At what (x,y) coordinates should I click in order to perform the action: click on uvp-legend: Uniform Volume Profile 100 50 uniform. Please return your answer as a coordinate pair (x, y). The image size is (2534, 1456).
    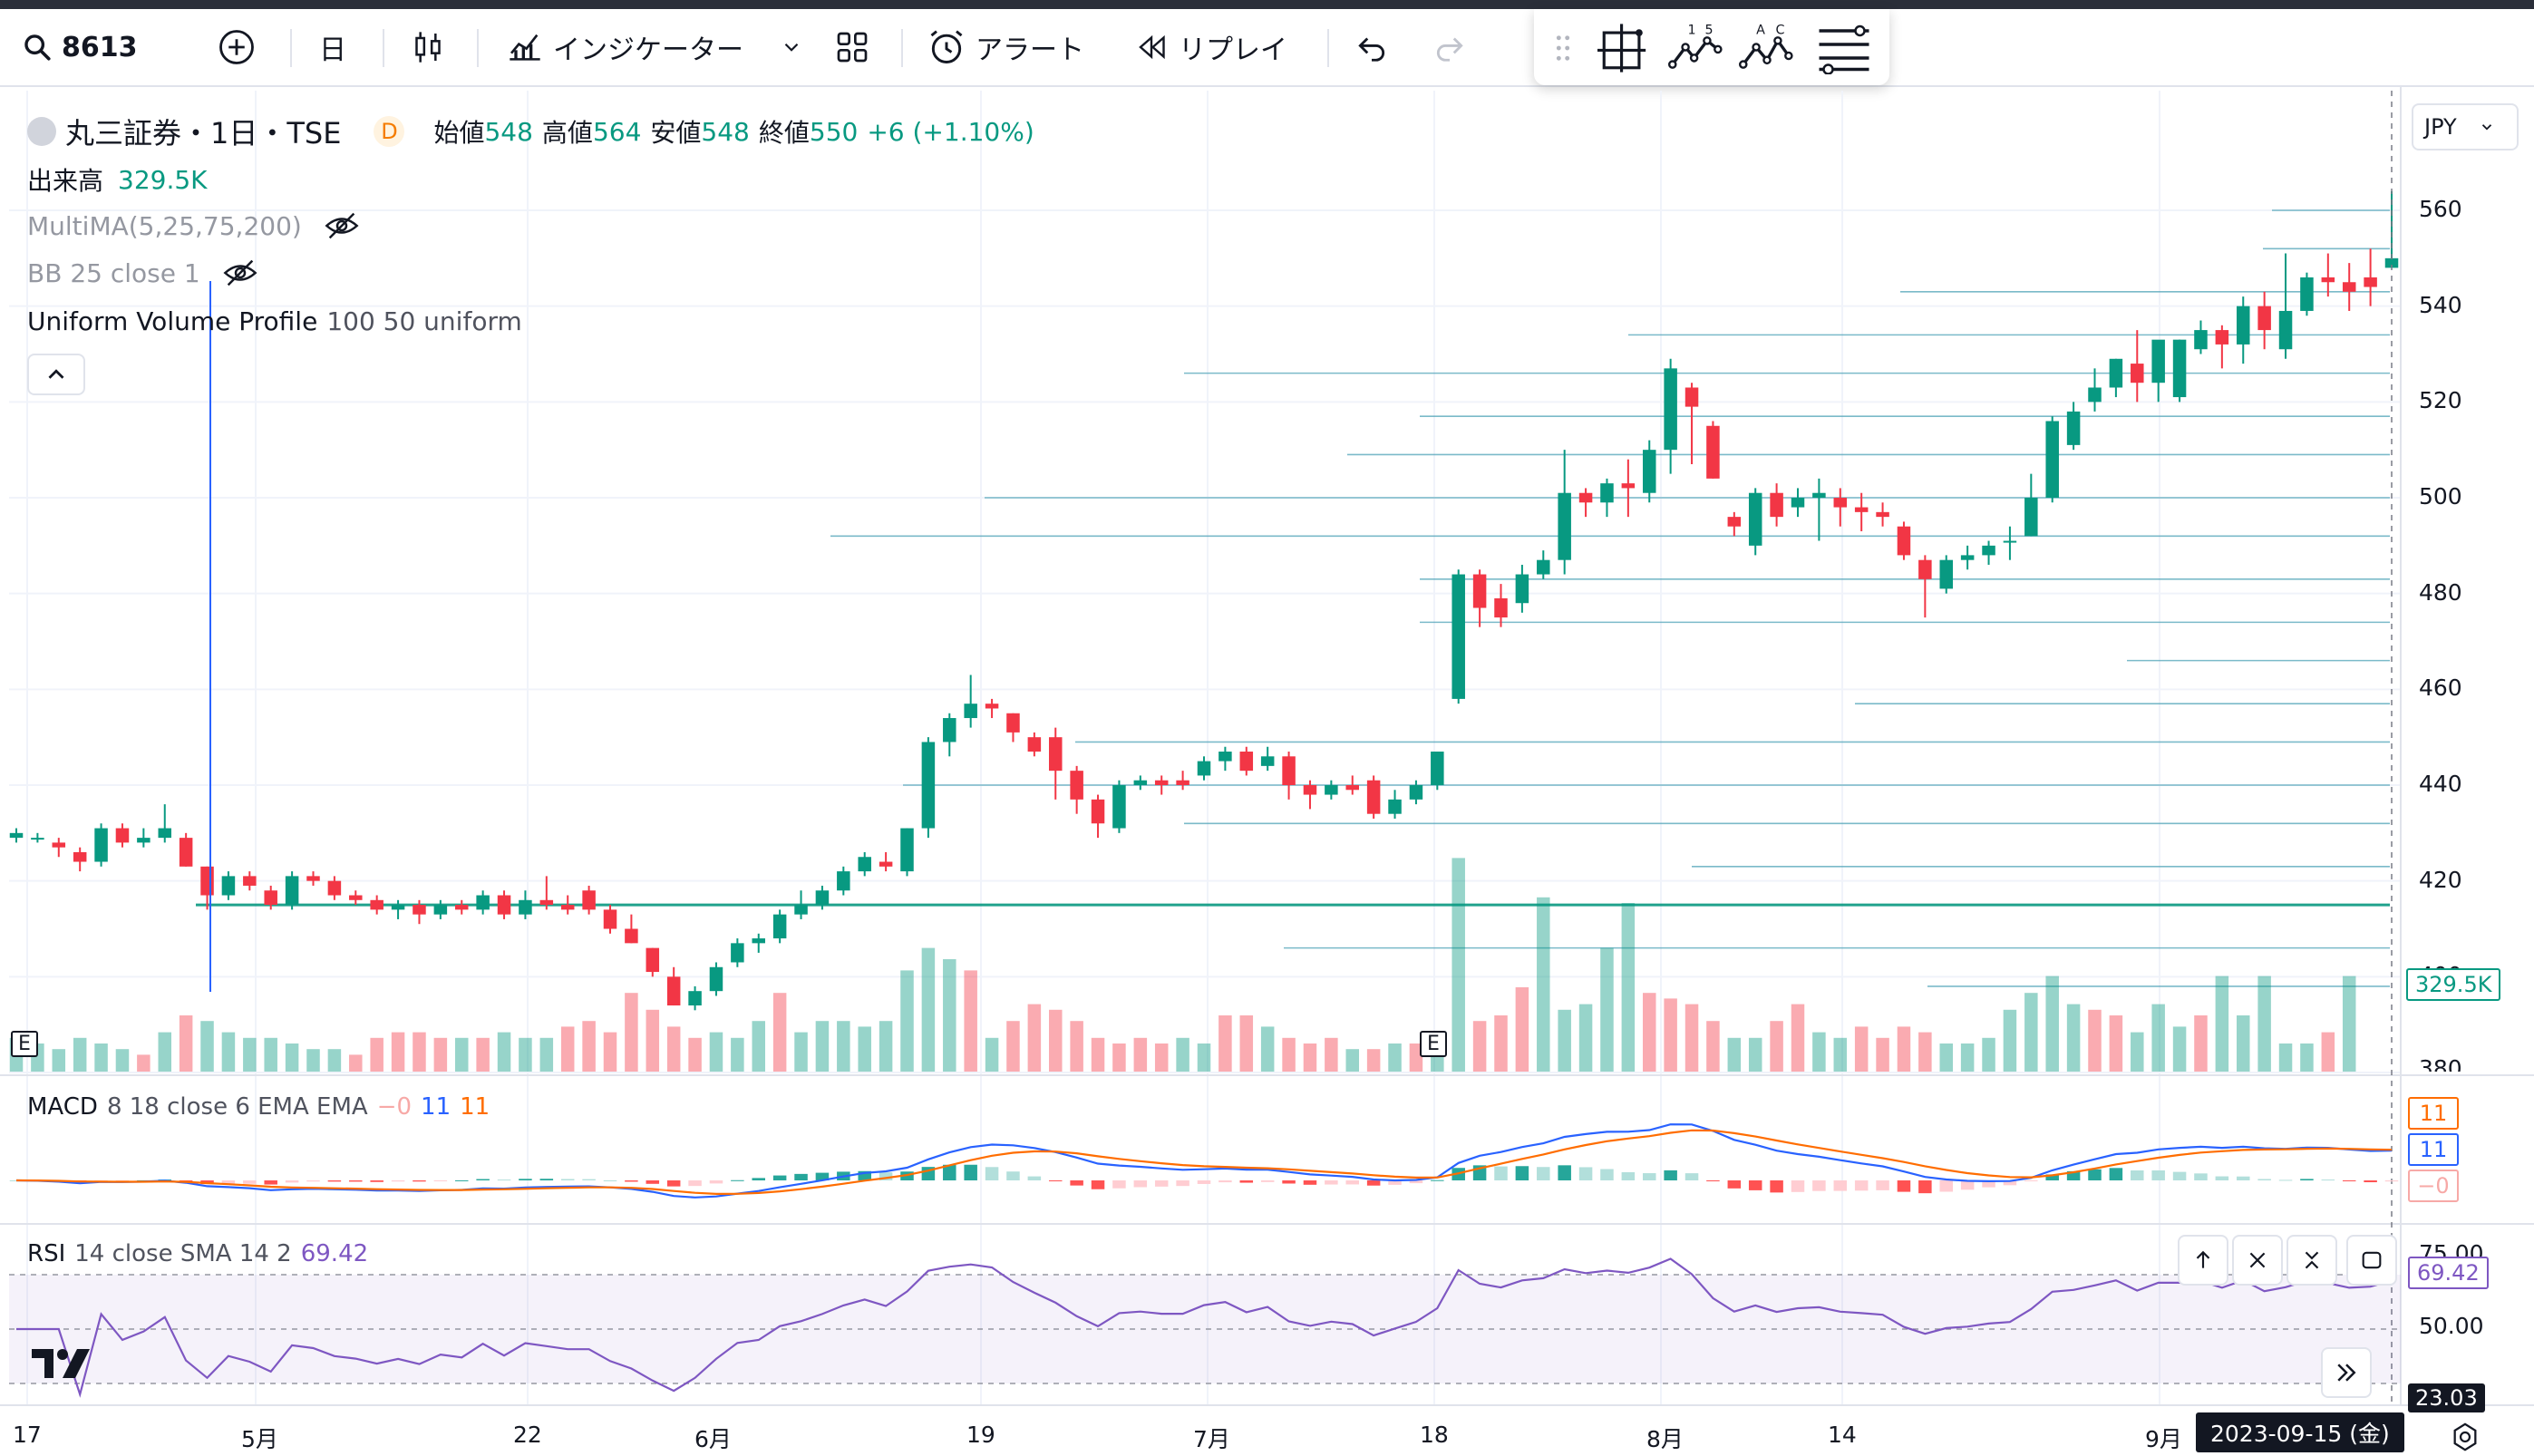
    Looking at the image, I should click on (275, 321).